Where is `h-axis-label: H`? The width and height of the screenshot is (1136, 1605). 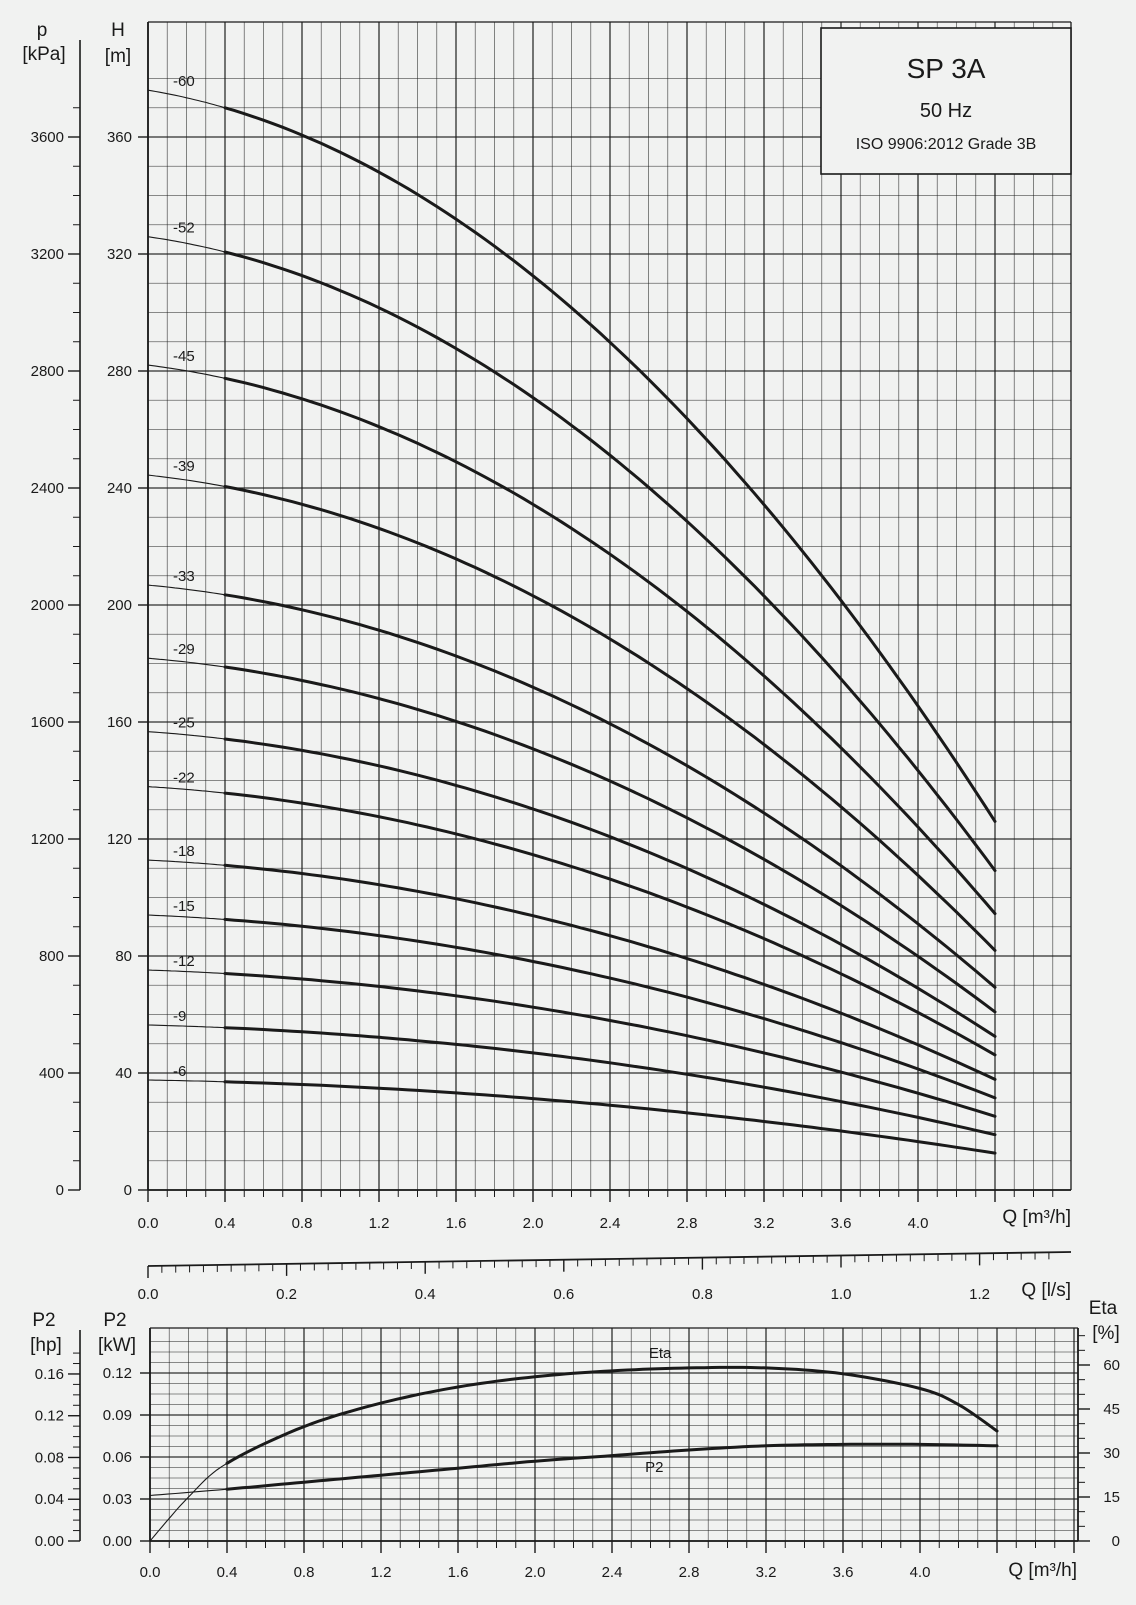
h-axis-label: H is located at coordinates (118, 30).